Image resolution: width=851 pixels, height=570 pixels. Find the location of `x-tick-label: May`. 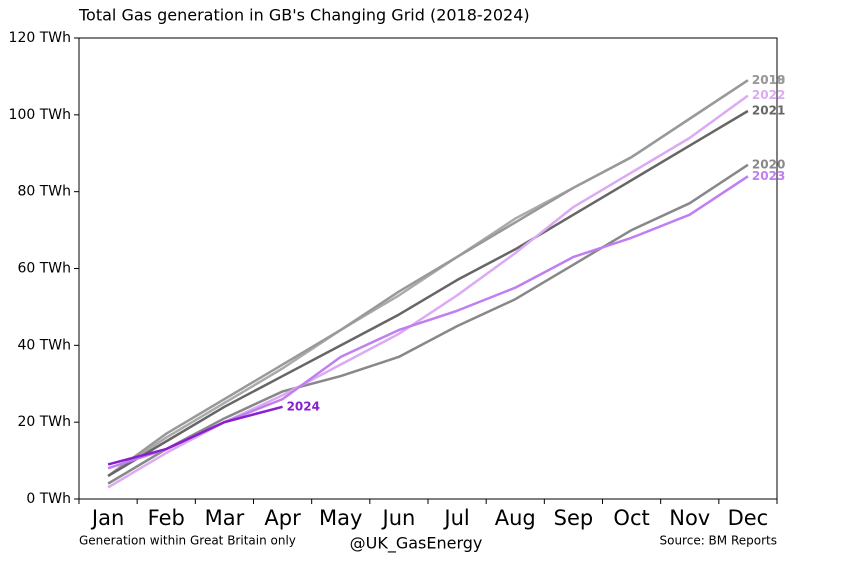

x-tick-label: May is located at coordinates (340, 518).